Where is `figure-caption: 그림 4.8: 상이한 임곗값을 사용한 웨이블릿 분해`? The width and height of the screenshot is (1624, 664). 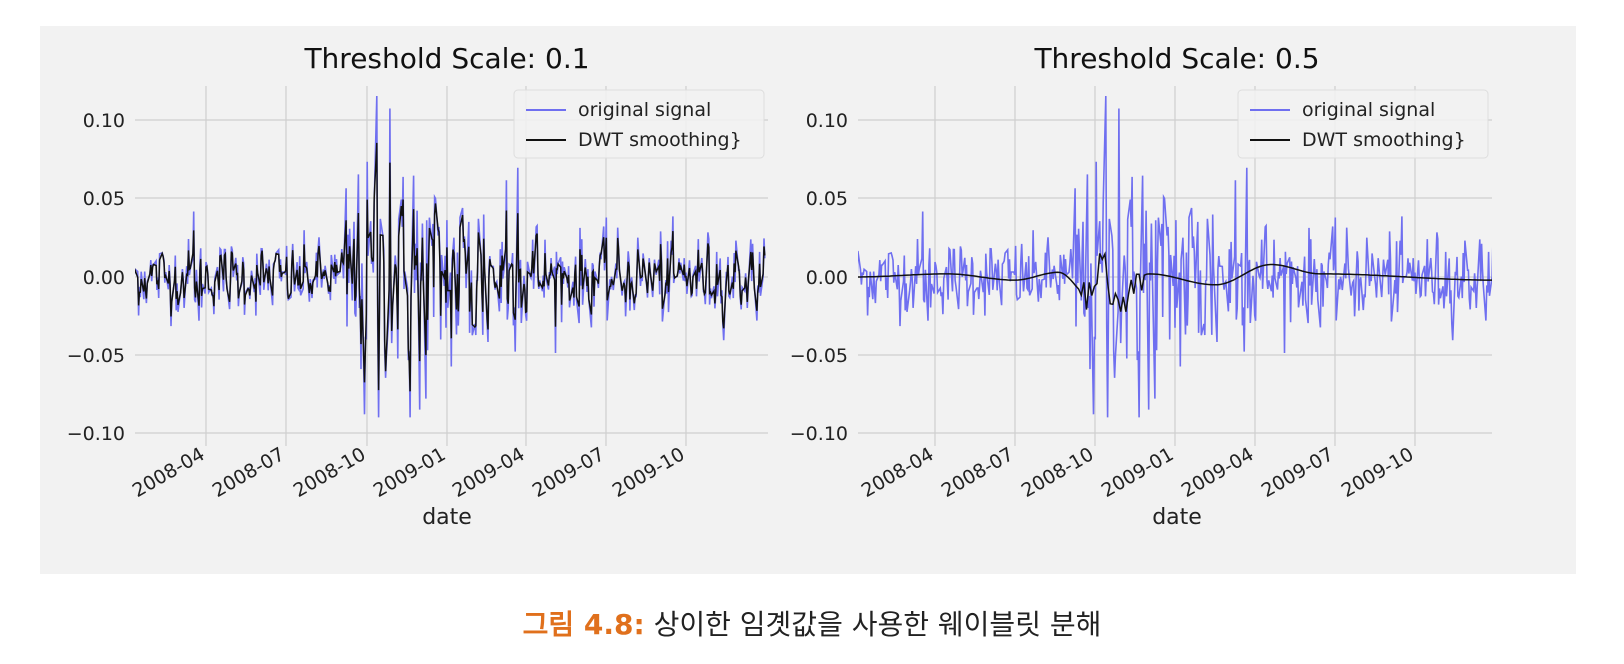
figure-caption: 그림 4.8: 상이한 임곗값을 사용한 웨이블릿 분해 is located at coordinates (812, 623).